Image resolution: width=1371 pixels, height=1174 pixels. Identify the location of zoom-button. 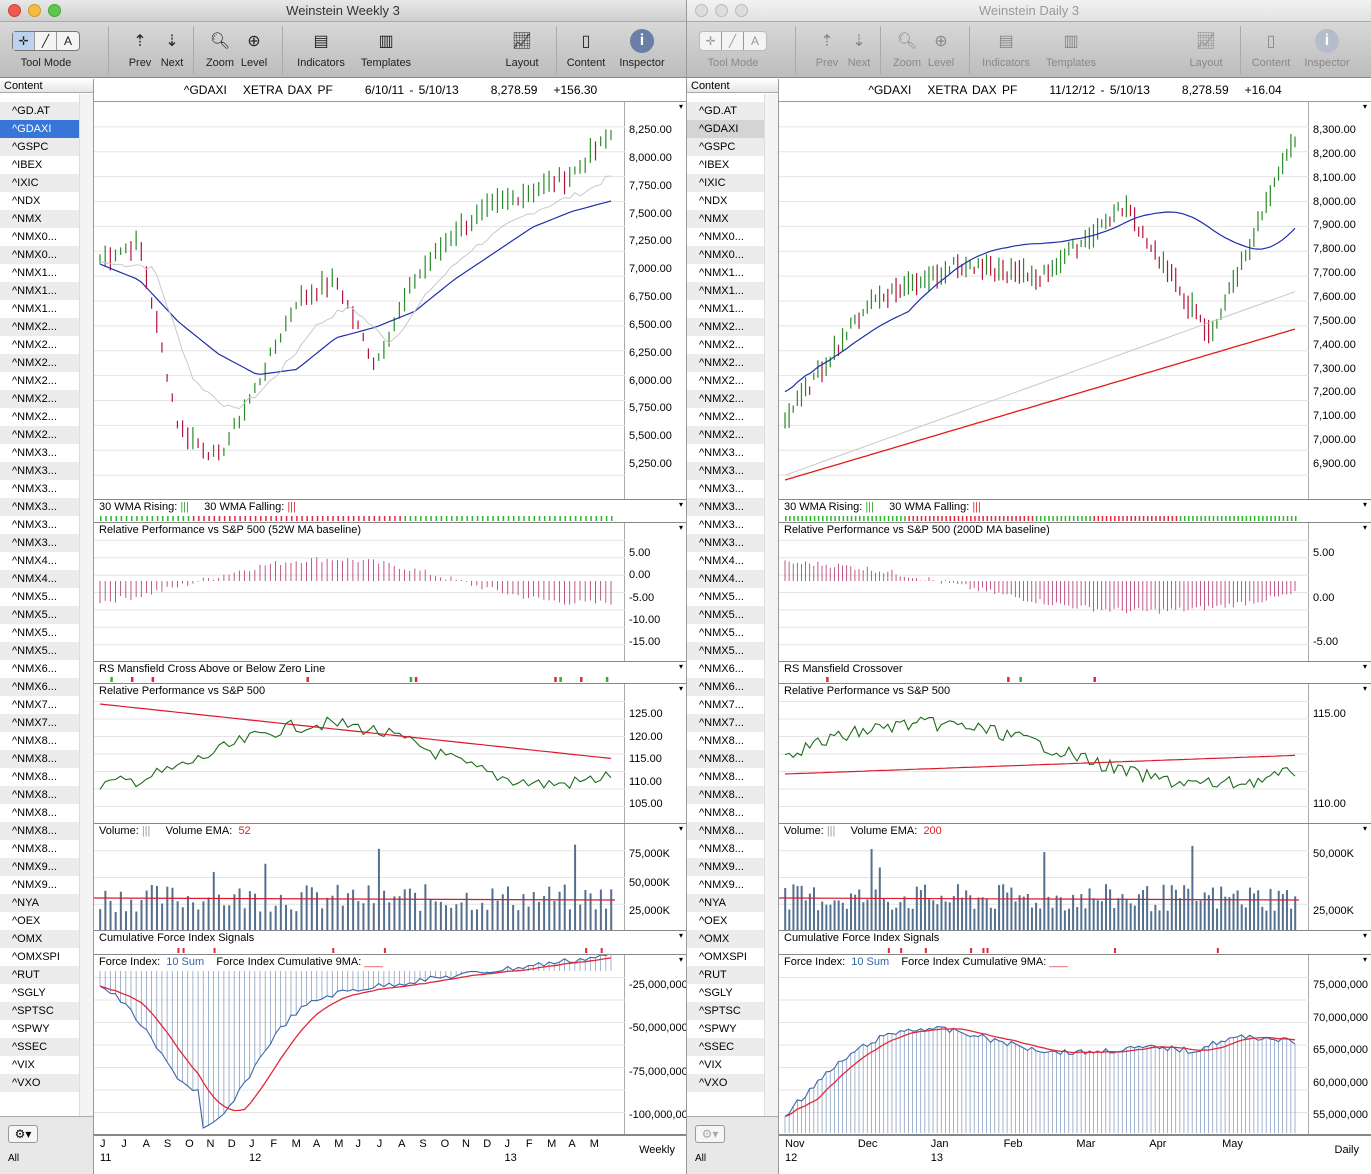
(741, 10).